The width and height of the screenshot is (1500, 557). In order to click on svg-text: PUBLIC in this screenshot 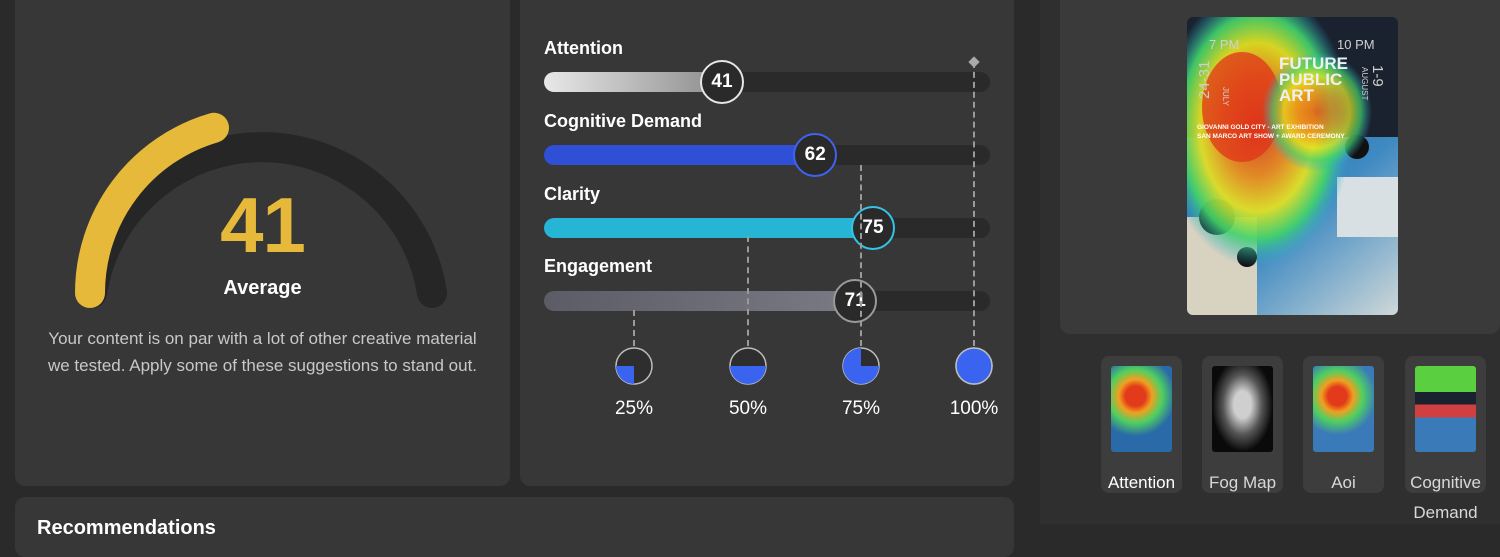, I will do `click(1310, 79)`.